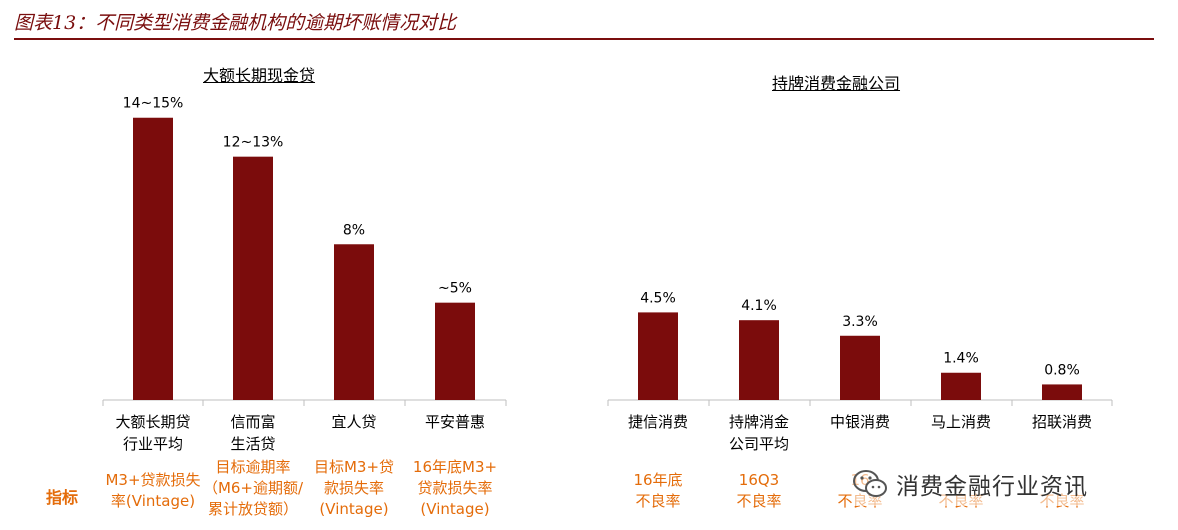  I want to click on category-label-5-0: 持牌消金, so click(759, 422).